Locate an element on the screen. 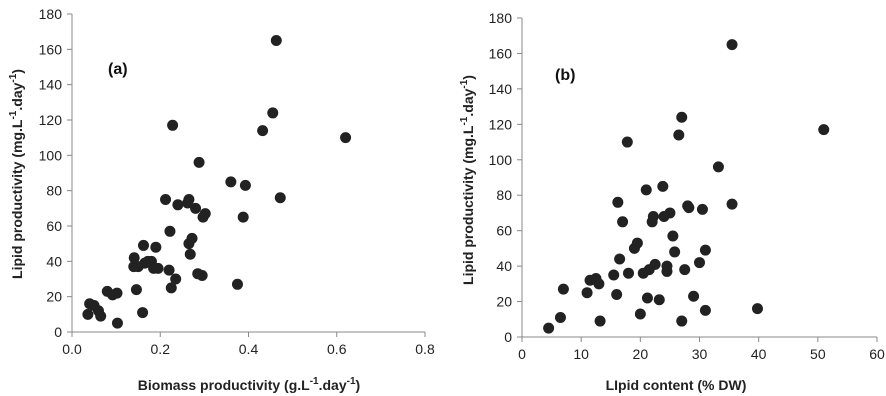  panel-b-x-tick-label: 10 is located at coordinates (581, 354).